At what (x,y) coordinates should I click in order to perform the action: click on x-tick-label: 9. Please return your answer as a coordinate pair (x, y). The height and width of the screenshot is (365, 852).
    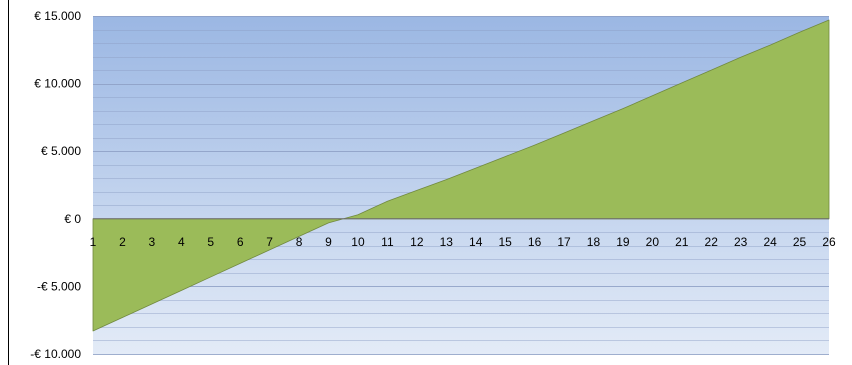
    Looking at the image, I should click on (328, 242).